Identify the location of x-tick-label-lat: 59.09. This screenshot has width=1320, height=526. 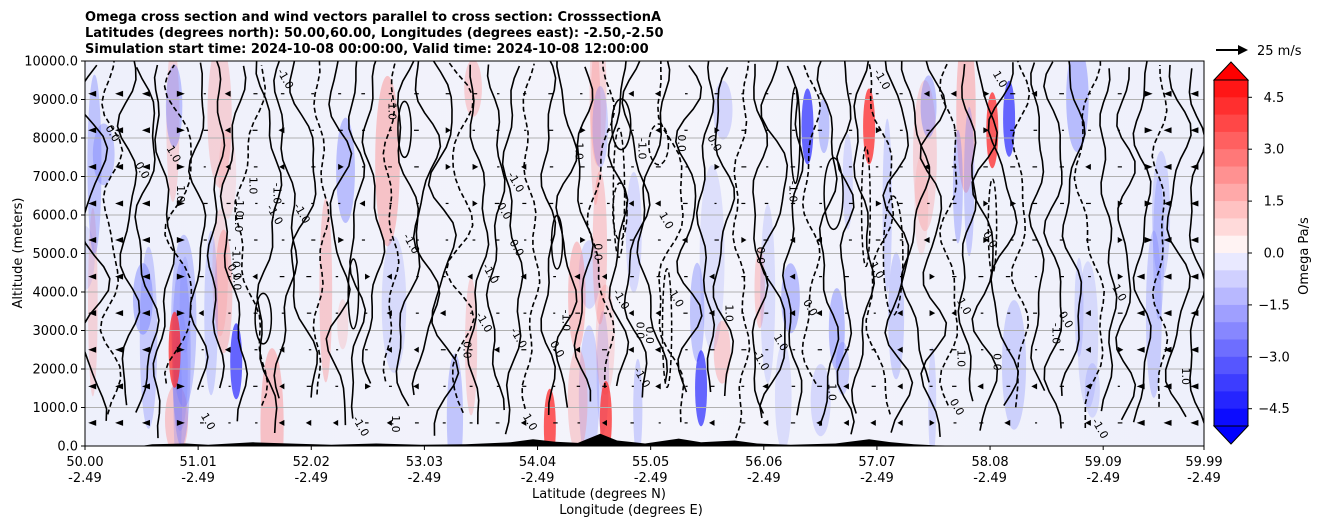
(1103, 462).